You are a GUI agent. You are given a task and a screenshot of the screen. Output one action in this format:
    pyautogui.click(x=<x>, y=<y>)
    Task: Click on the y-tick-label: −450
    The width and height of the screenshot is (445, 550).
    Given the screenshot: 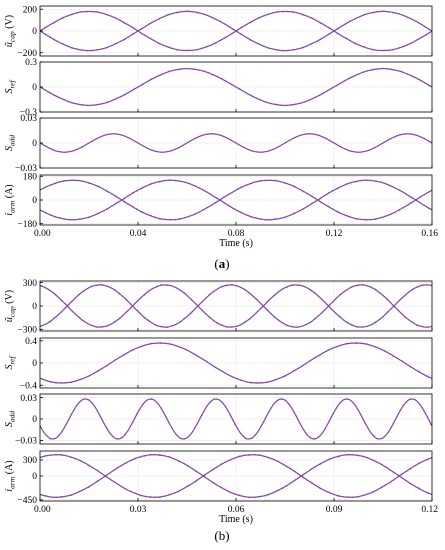 What is the action you would take?
    pyautogui.click(x=27, y=501)
    